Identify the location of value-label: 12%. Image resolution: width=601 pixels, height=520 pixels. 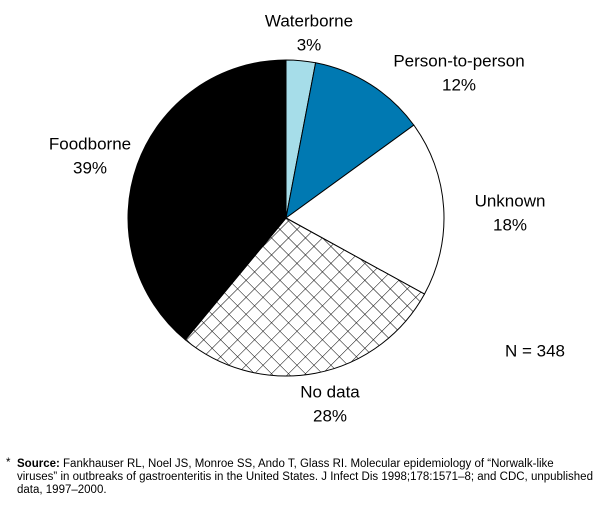
(459, 84).